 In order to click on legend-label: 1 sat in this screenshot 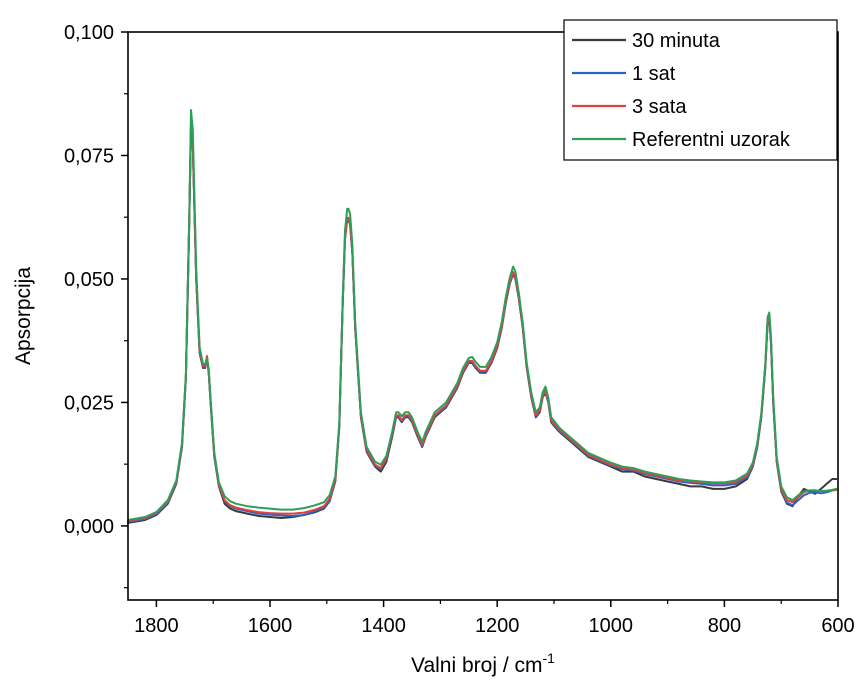, I will do `click(654, 74)`.